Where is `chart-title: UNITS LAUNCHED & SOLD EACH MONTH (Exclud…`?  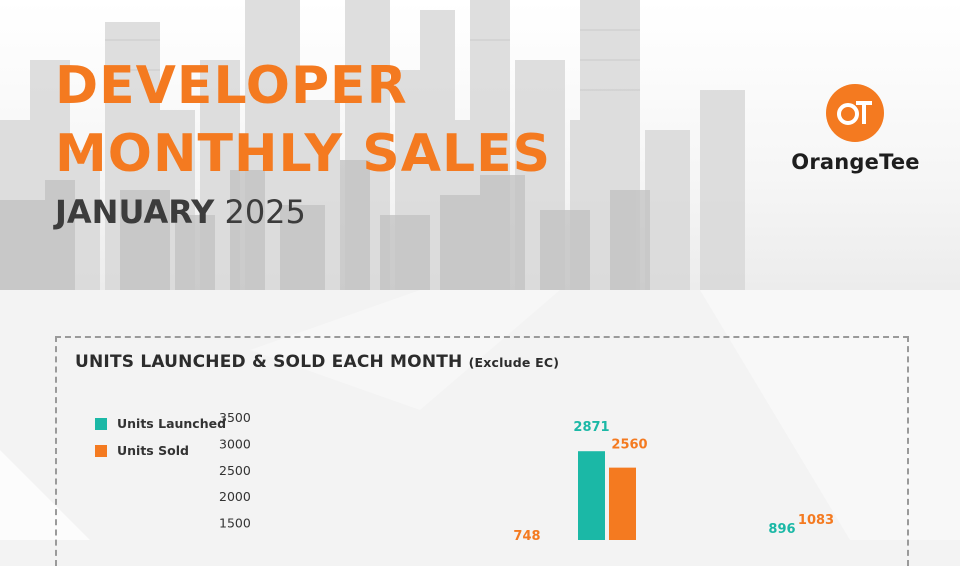
chart-title: UNITS LAUNCHED & SOLD EACH MONTH (Exclud… is located at coordinates (317, 362).